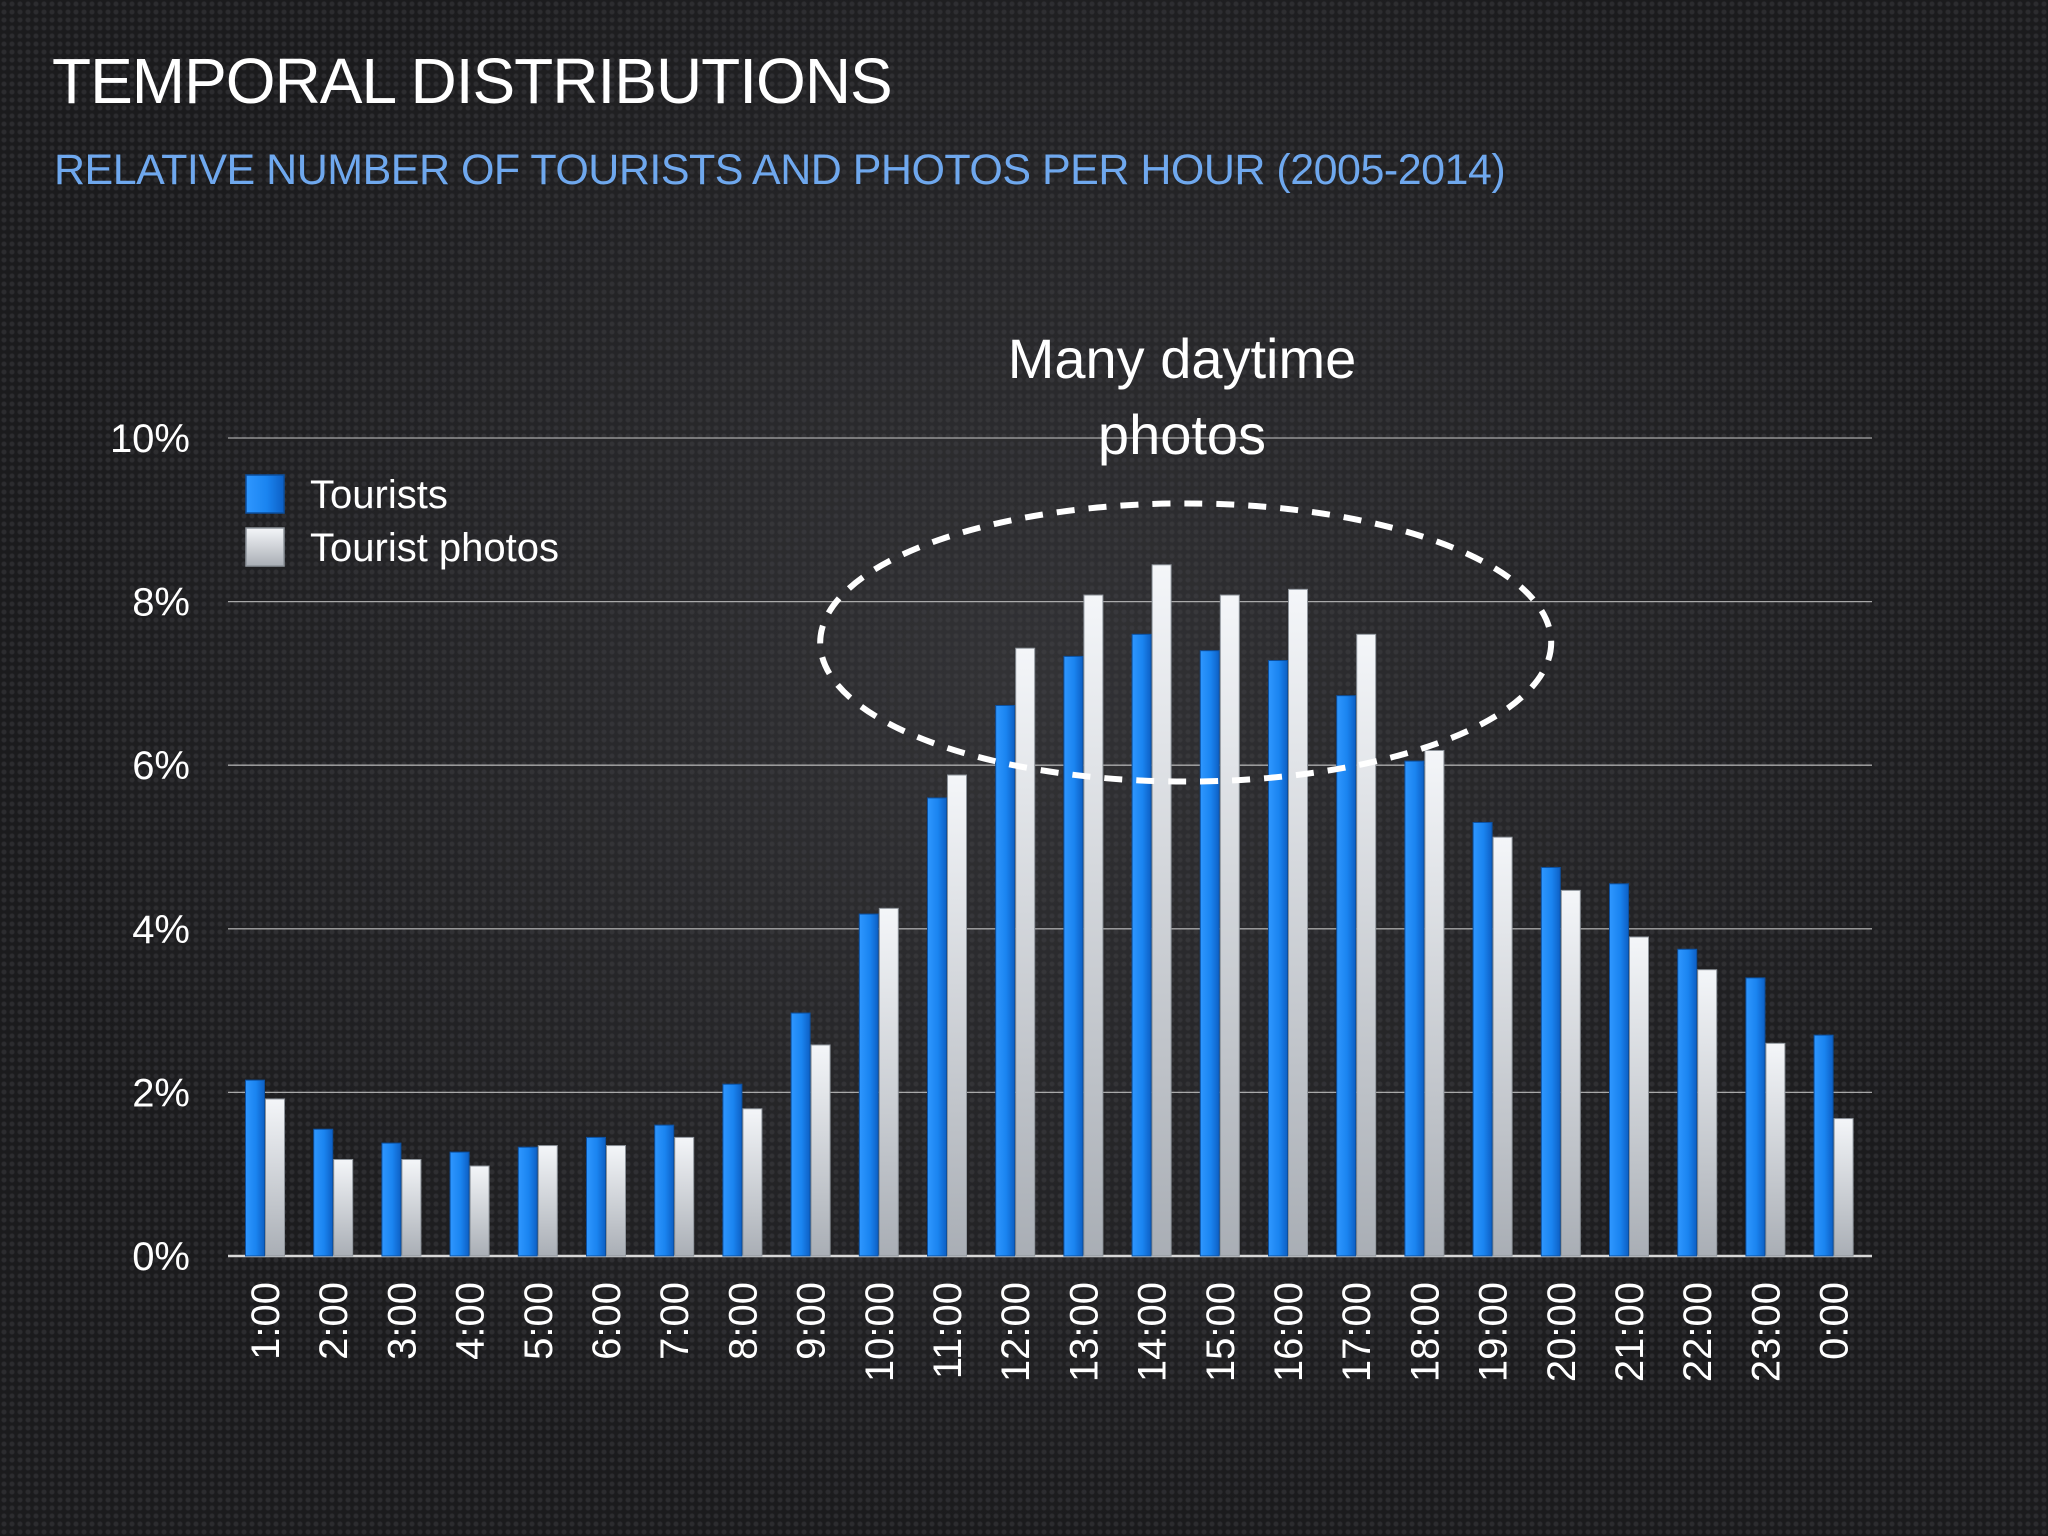  What do you see at coordinates (1494, 1332) in the screenshot?
I see `x-tick-label: 19:00` at bounding box center [1494, 1332].